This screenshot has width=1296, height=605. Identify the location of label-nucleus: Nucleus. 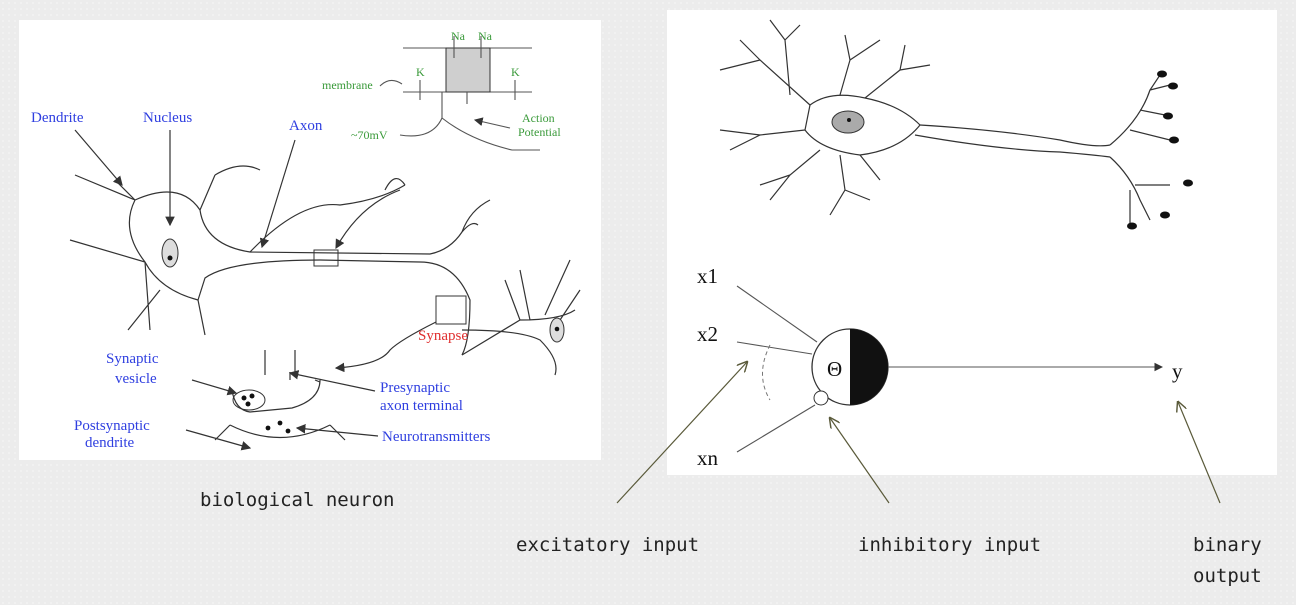
(167, 118).